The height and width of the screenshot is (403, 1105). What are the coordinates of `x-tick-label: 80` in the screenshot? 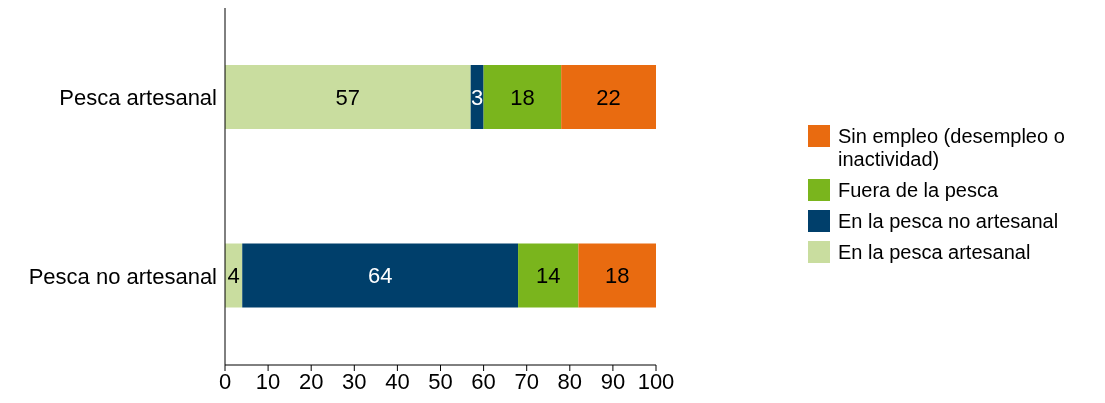 It's located at (570, 381).